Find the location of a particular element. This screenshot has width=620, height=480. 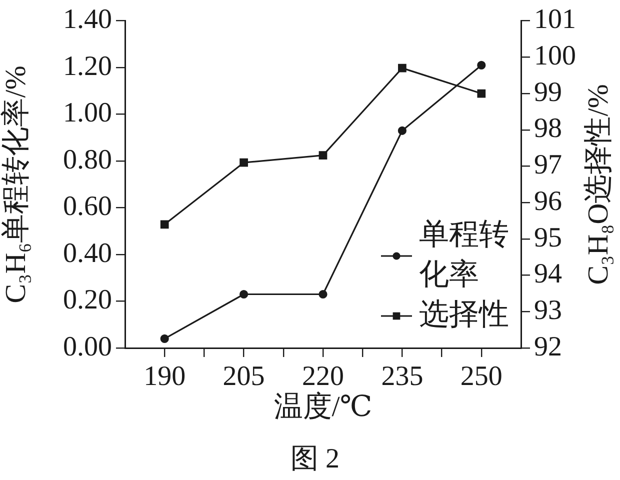

y2-axis-title: C₃H₈O选择性/% is located at coordinates (598, 184).